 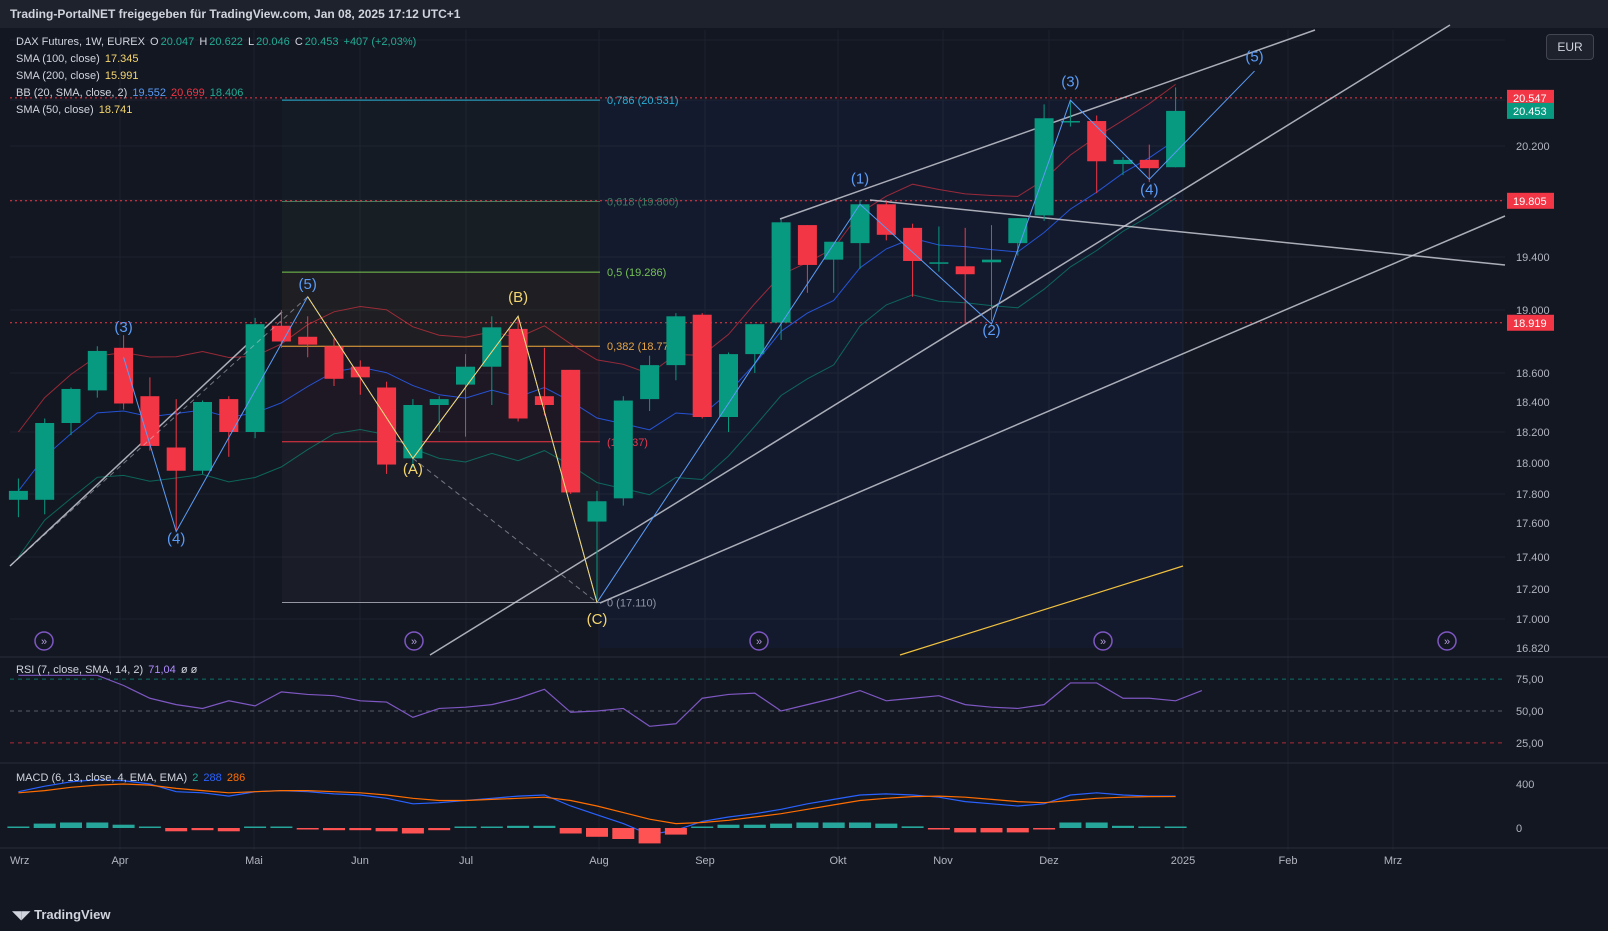 I want to click on legend-bb-upper: 20.699, so click(x=188, y=93).